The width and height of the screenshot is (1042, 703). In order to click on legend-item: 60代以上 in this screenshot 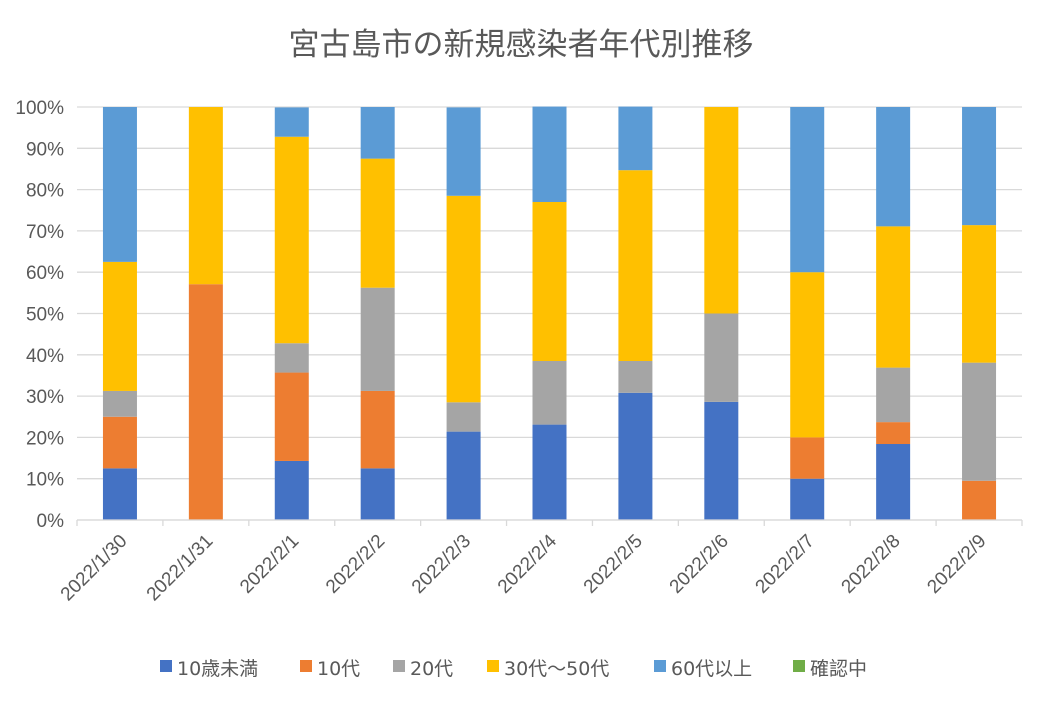, I will do `click(703, 669)`.